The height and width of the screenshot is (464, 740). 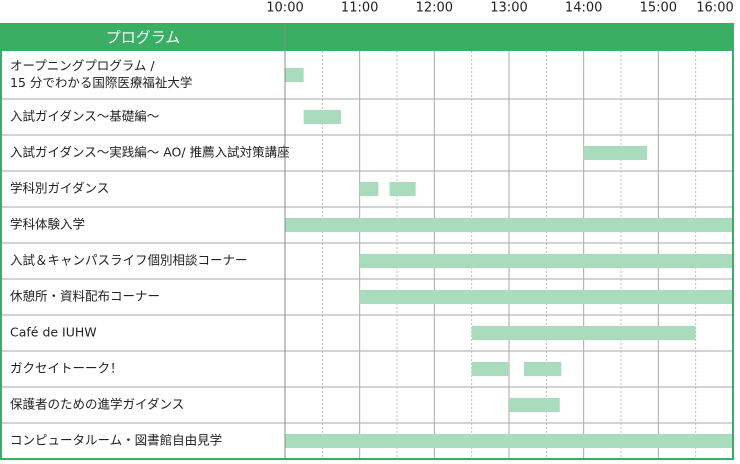 I want to click on x-tick-label: 11:00, so click(x=359, y=8).